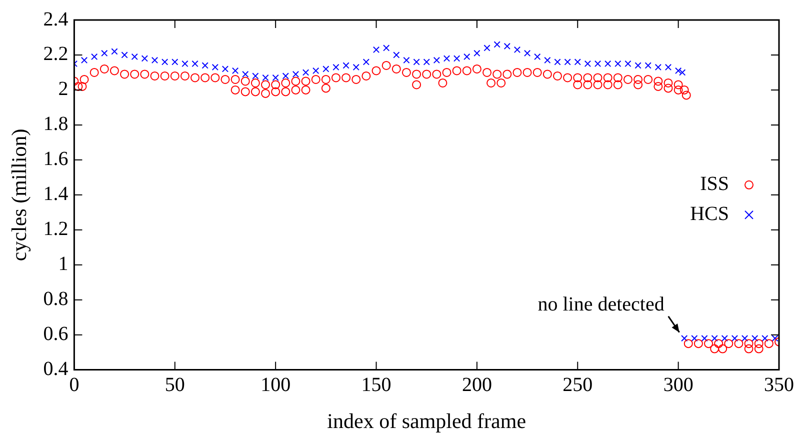 This screenshot has width=805, height=441. What do you see at coordinates (55, 124) in the screenshot?
I see `y-tick-label: 1.8` at bounding box center [55, 124].